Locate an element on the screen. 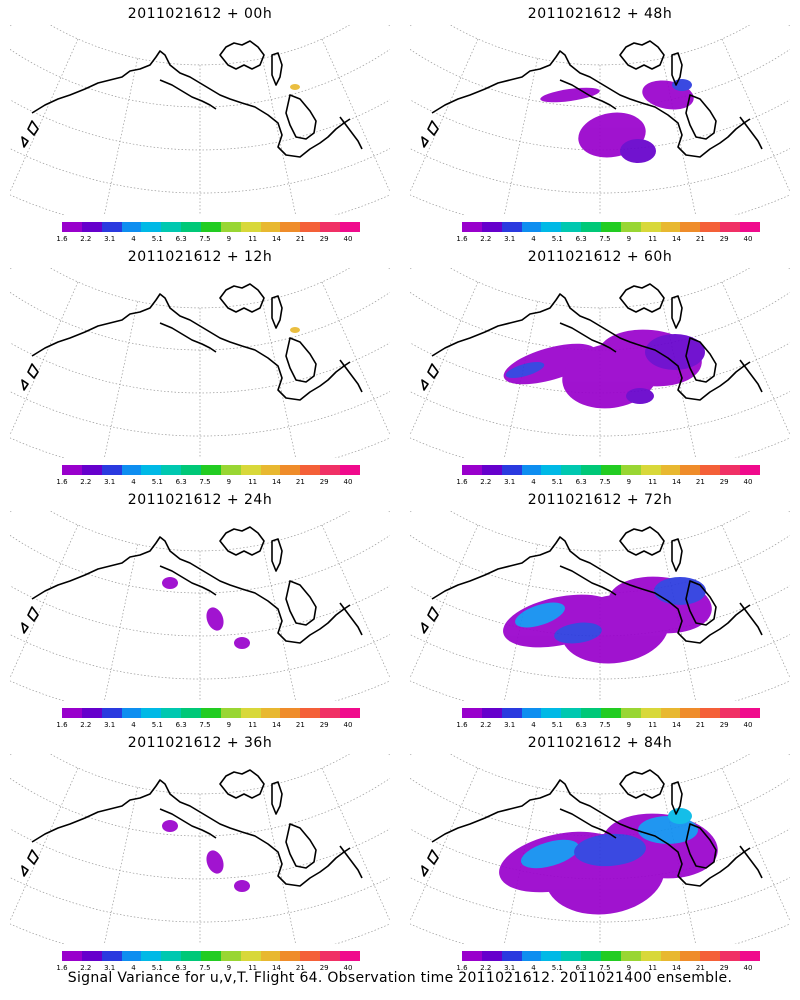  colorbar-labels: 1.6 2.2 3.1 4 5.1 6.3 7.5 9 11 14 21 29 40 is located at coordinates (610, 483).